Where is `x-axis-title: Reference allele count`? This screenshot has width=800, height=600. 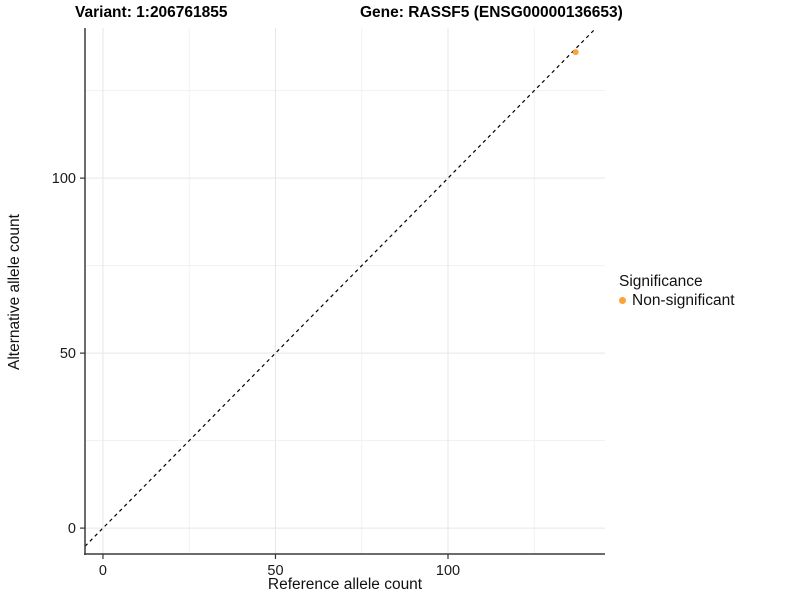 x-axis-title: Reference allele count is located at coordinates (345, 584).